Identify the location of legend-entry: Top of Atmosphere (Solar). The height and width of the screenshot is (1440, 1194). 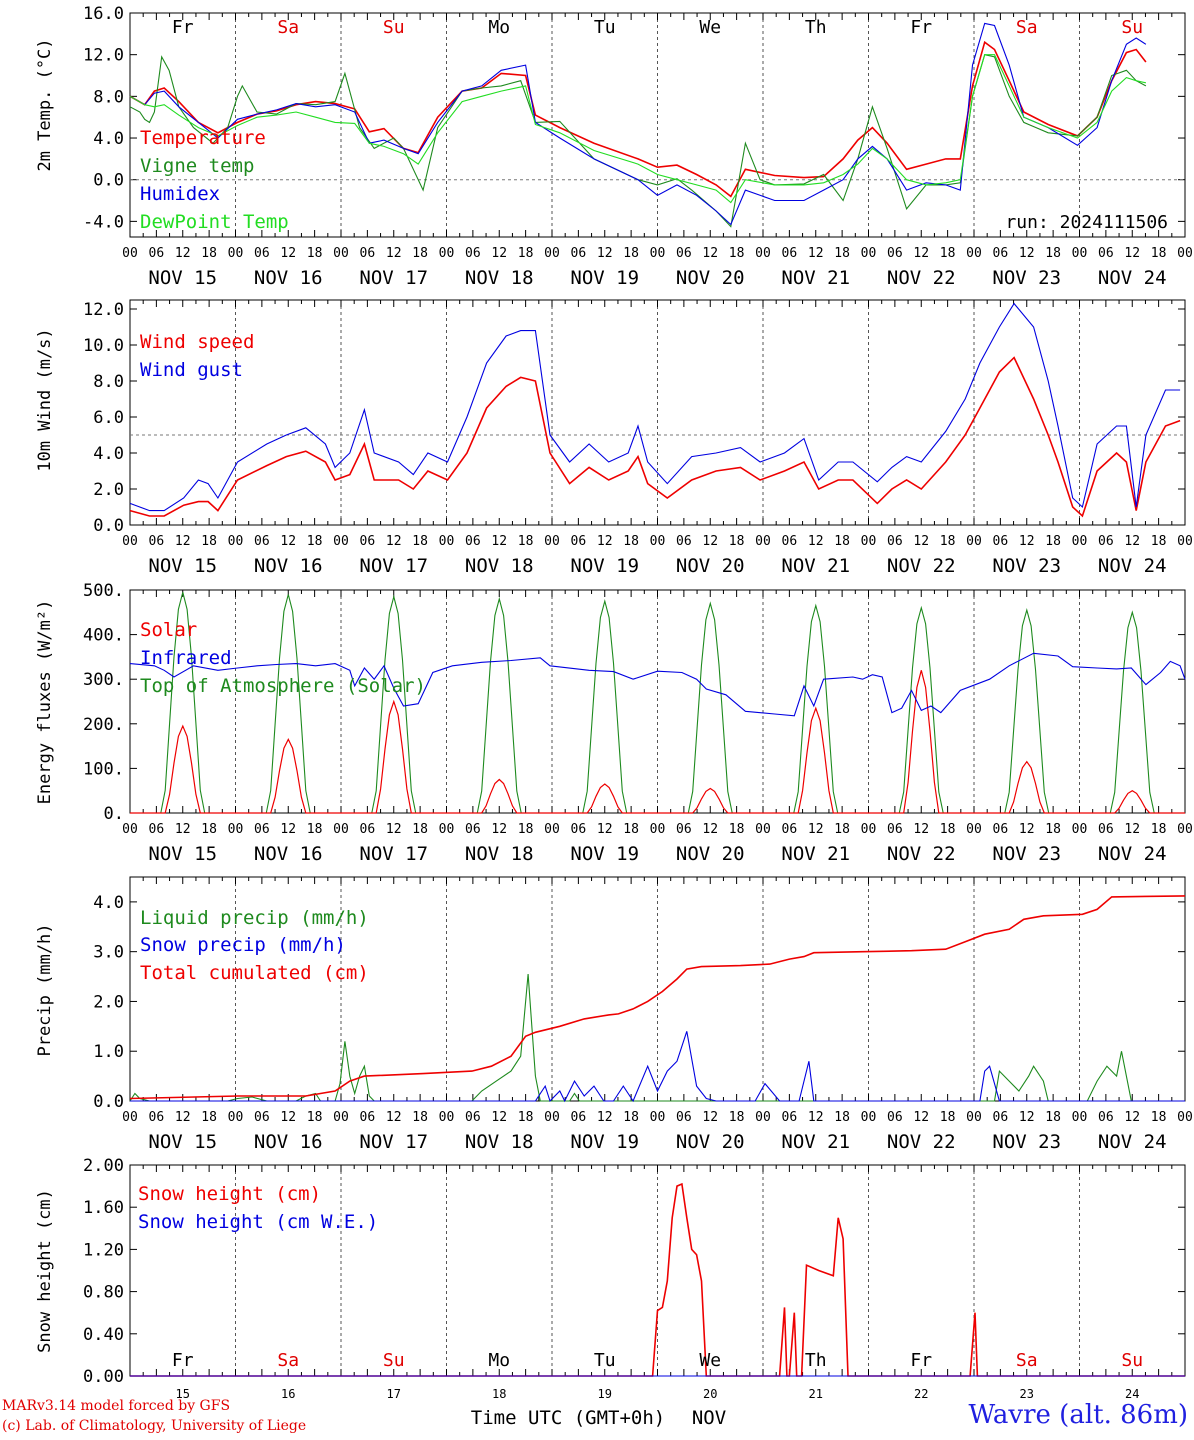
(283, 686).